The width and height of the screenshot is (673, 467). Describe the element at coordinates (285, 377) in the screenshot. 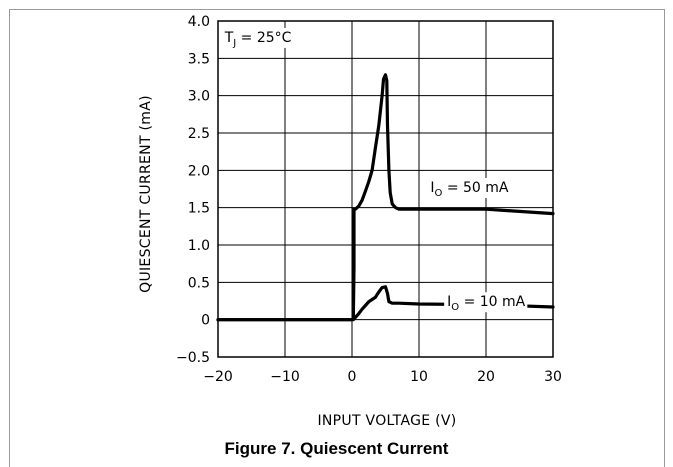

I see `x-tick-label: −10` at that location.